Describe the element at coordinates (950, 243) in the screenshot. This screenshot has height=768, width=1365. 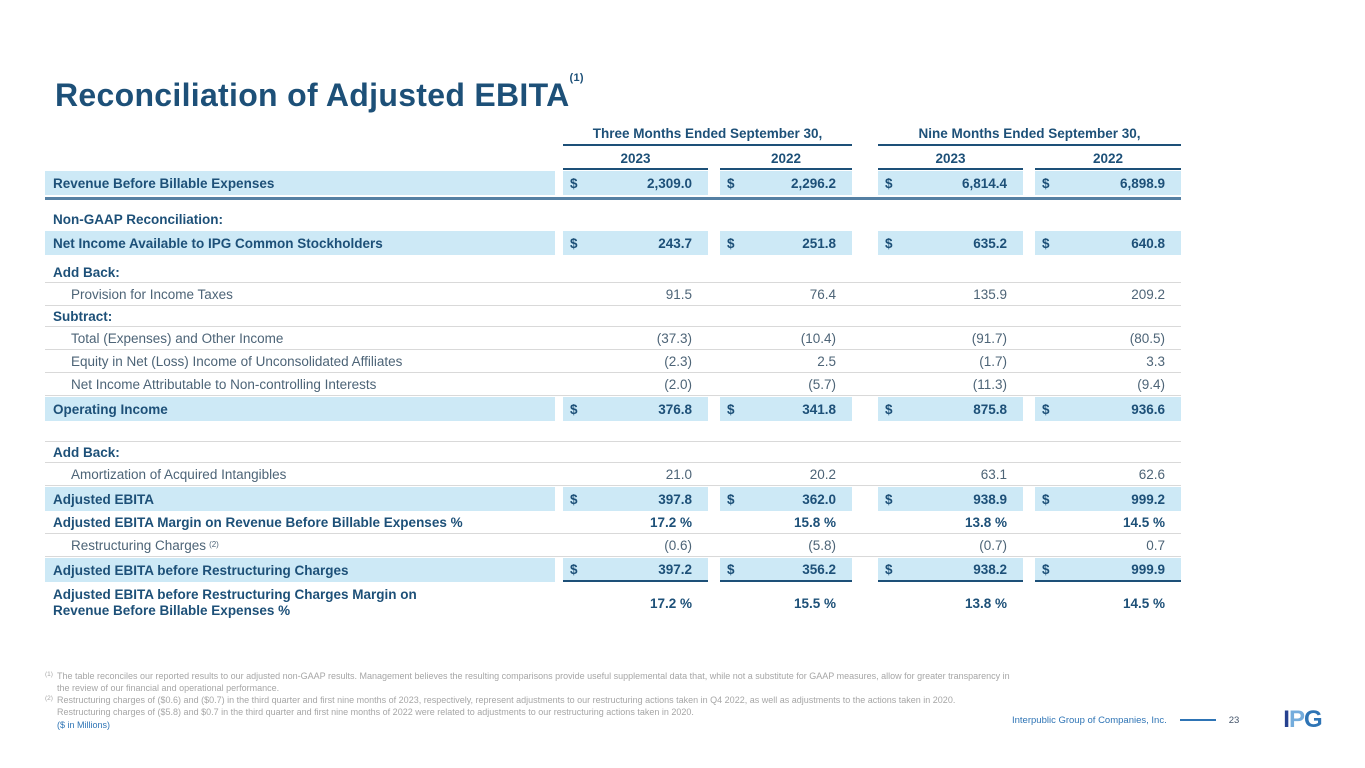
I see `value-cell: $635.2` at that location.